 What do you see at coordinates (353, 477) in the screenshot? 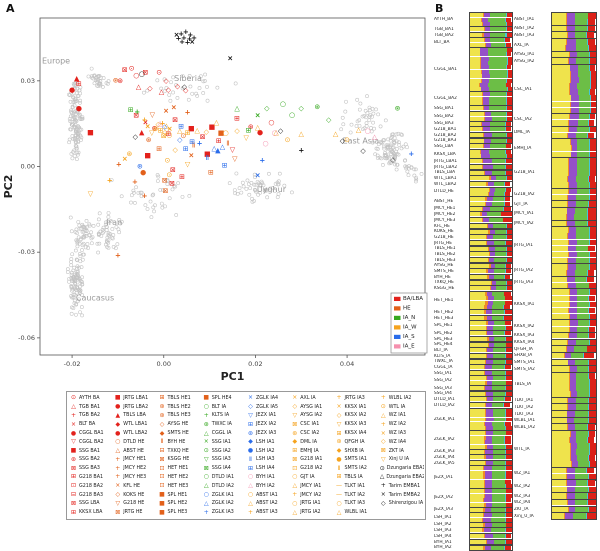
I see `marker-legend-label: TBLS IA` at bounding box center [353, 477].